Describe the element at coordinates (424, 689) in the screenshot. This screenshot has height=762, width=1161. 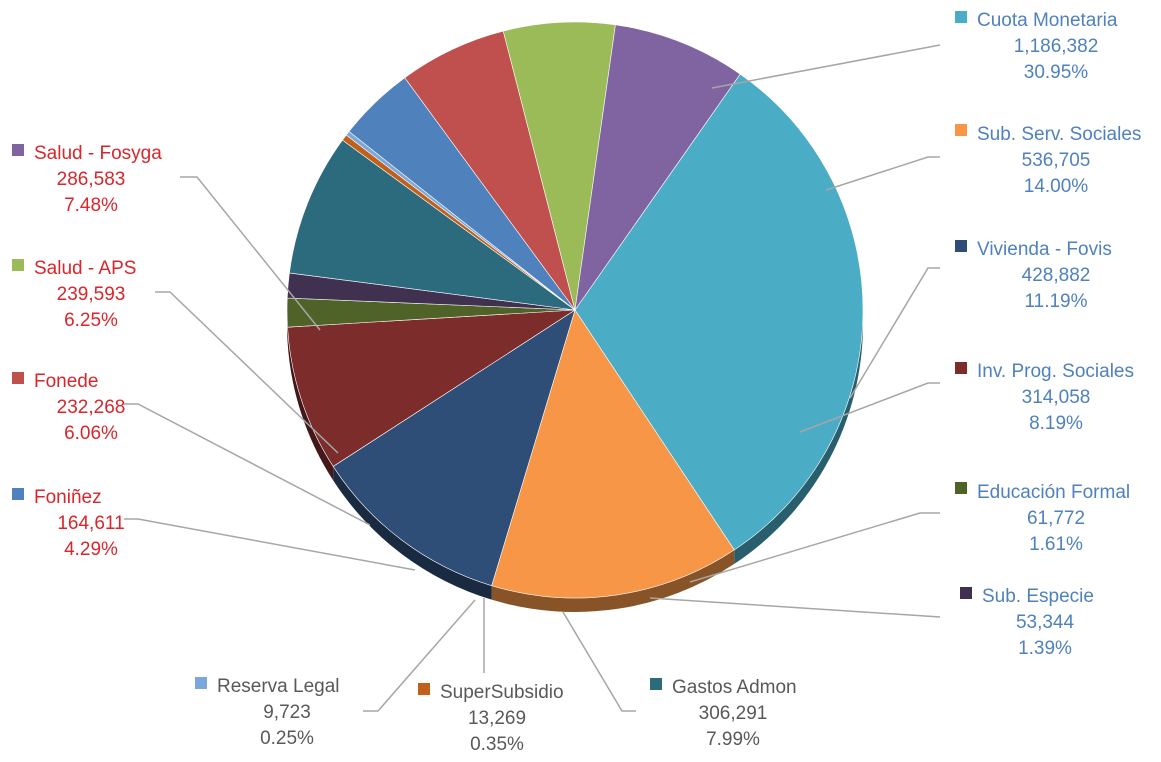
I see `legend-swatch-supersubsidio` at that location.